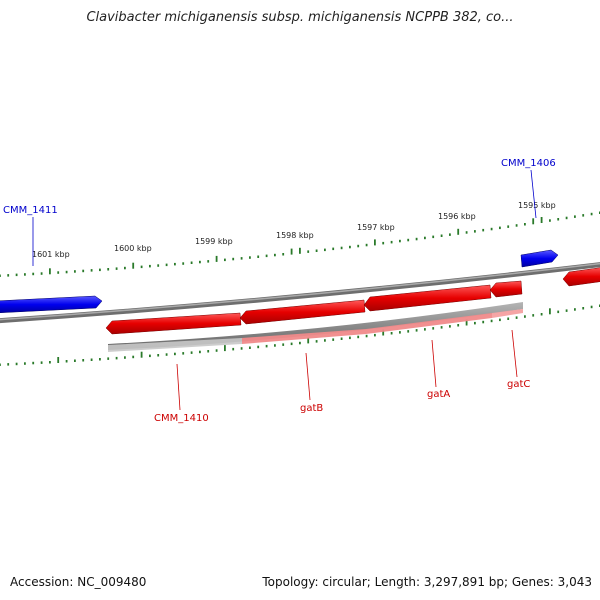 The height and width of the screenshot is (600, 600). I want to click on gene-arrow-cmm1411, so click(51, 304).